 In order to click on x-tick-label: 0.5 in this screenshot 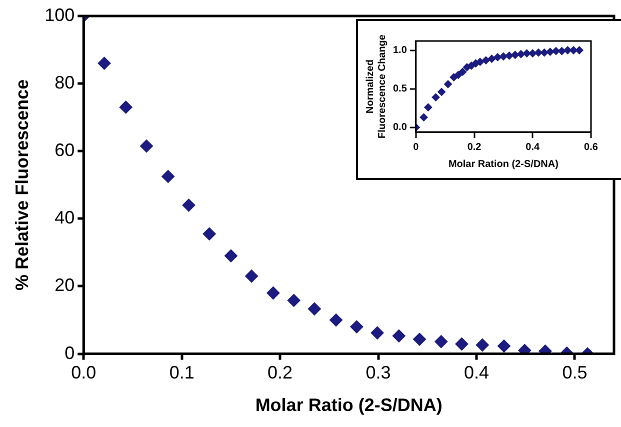, I will do `click(575, 372)`.